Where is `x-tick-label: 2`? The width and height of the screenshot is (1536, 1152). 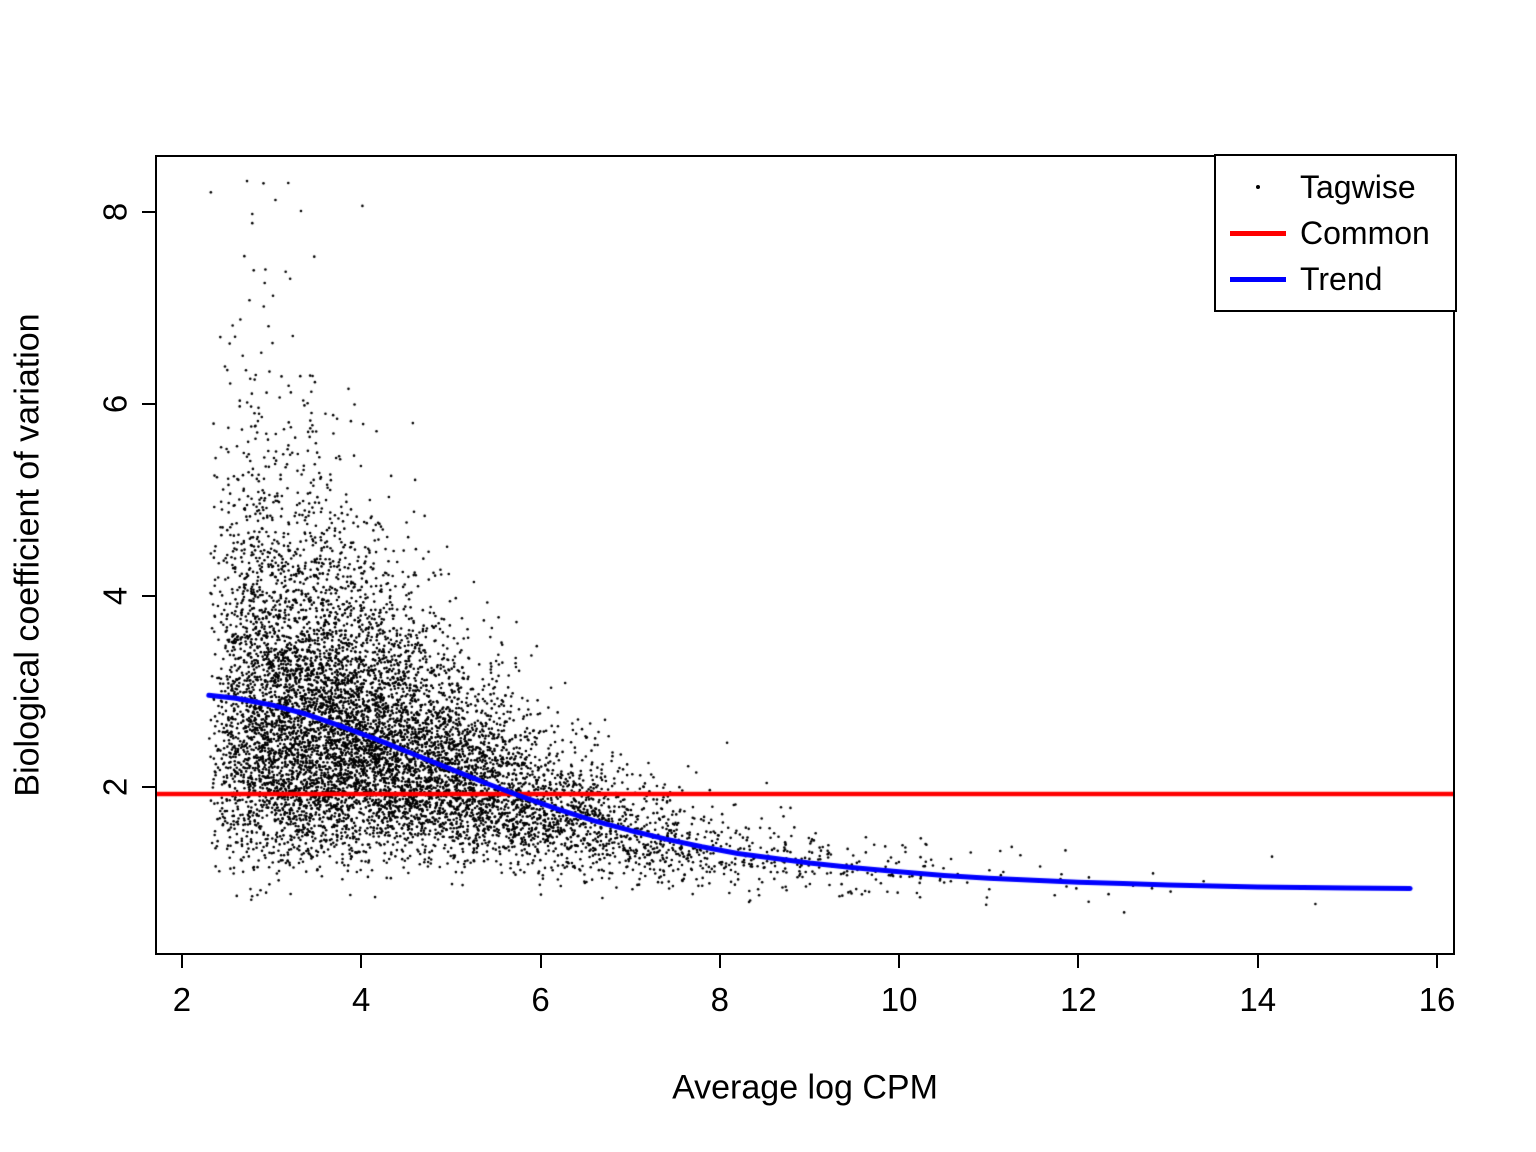
x-tick-label: 2 is located at coordinates (182, 999).